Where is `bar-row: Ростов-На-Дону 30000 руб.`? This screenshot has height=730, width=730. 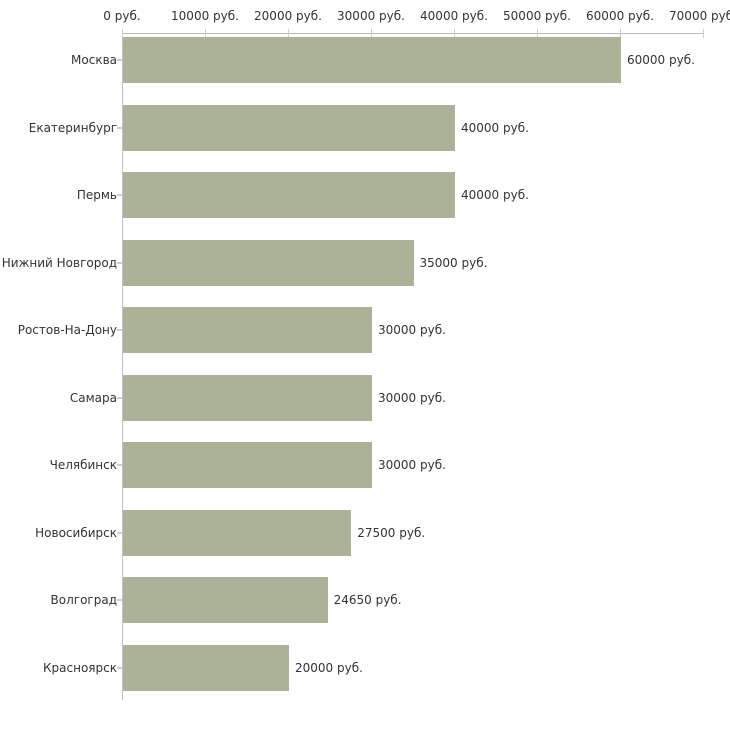 bar-row: Ростов-На-Дону 30000 руб. is located at coordinates (365, 330).